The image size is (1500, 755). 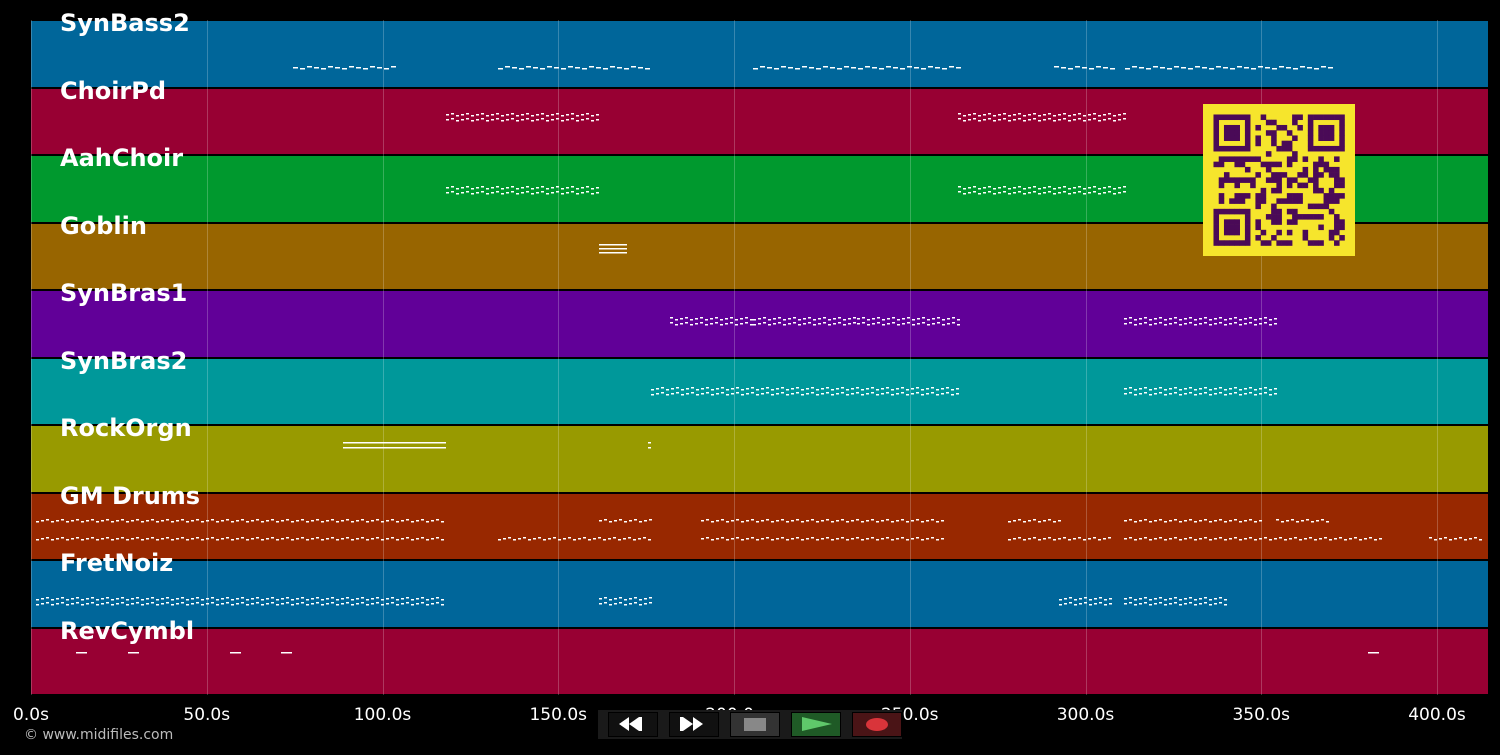 I want to click on play-button, so click(x=816, y=724).